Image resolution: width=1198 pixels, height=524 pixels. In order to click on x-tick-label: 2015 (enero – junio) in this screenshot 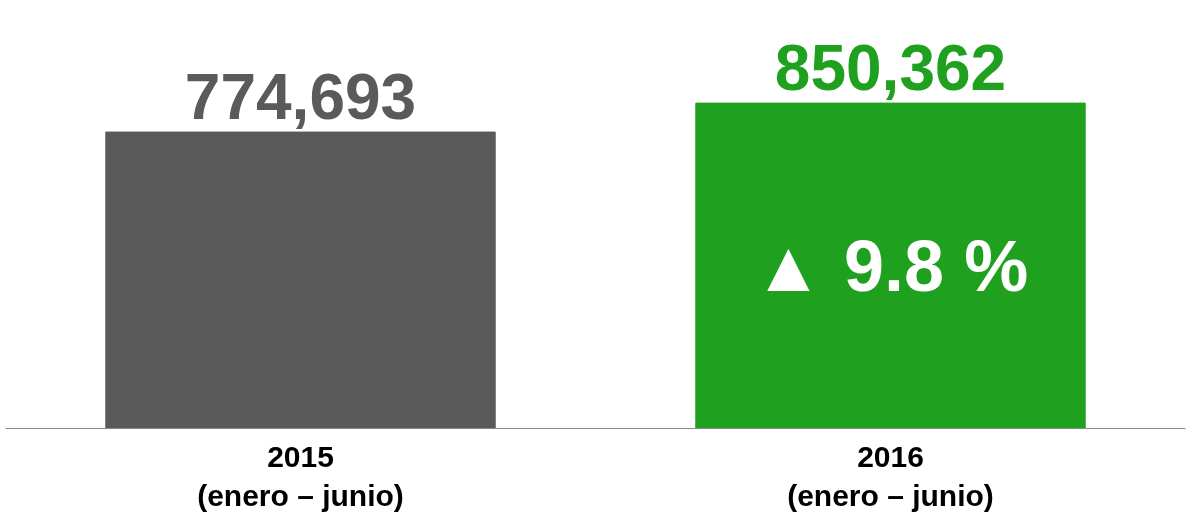, I will do `click(300, 476)`.